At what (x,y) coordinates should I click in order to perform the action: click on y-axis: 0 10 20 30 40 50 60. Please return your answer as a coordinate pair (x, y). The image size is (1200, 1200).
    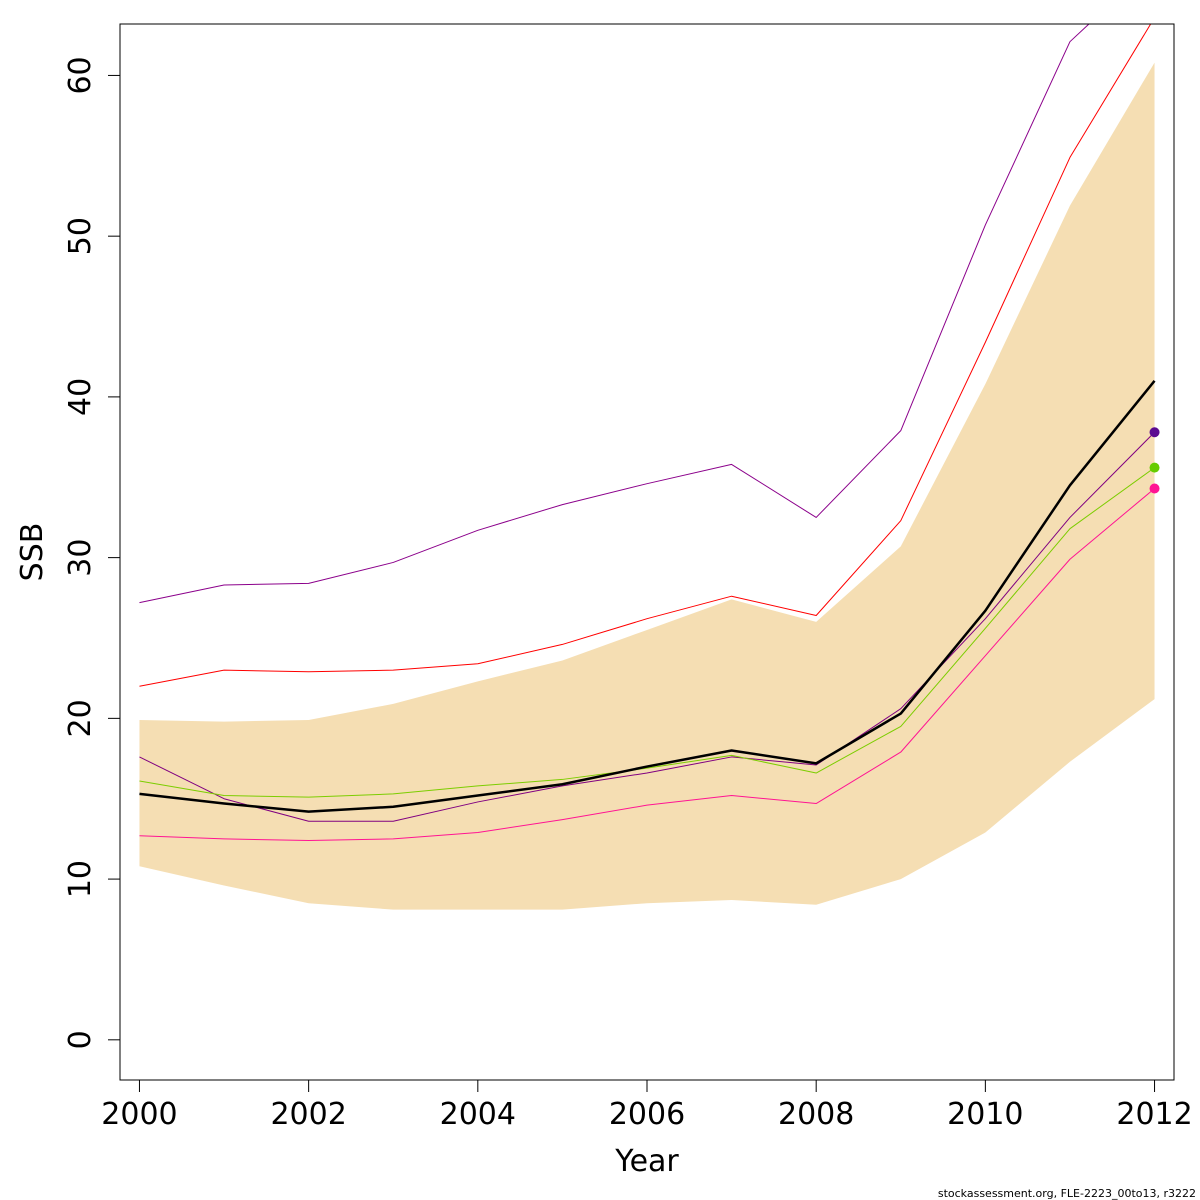
    Looking at the image, I should click on (92, 552).